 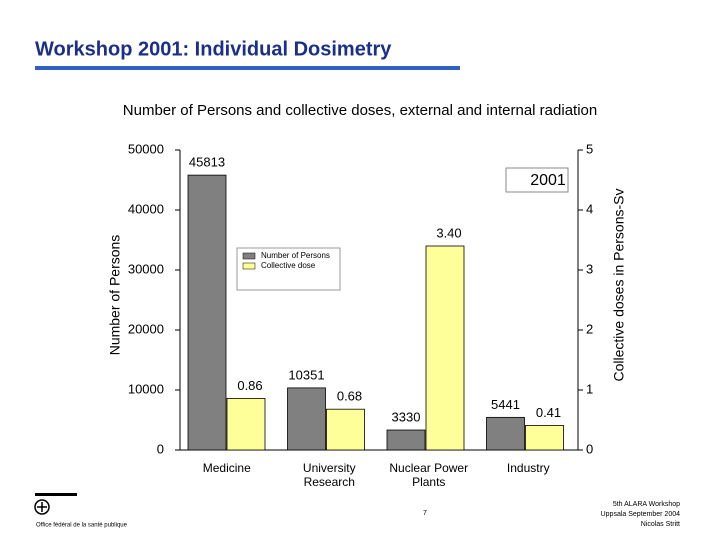 What do you see at coordinates (528, 468) in the screenshot?
I see `x-tick-label: Industry` at bounding box center [528, 468].